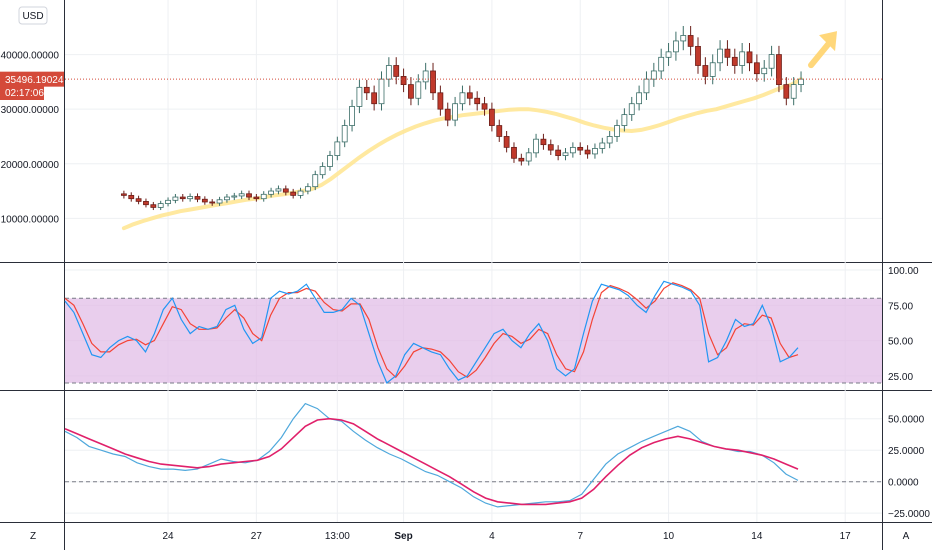 The width and height of the screenshot is (932, 550). I want to click on currency-badge: USD, so click(33, 15).